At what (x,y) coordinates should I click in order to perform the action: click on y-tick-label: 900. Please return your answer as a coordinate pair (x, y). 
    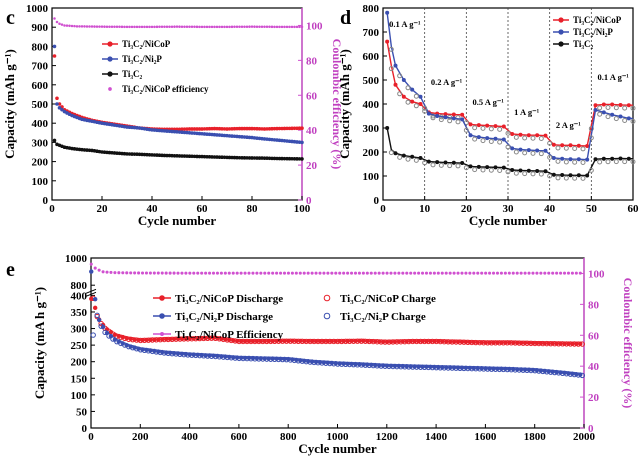
    Looking at the image, I should click on (40, 28).